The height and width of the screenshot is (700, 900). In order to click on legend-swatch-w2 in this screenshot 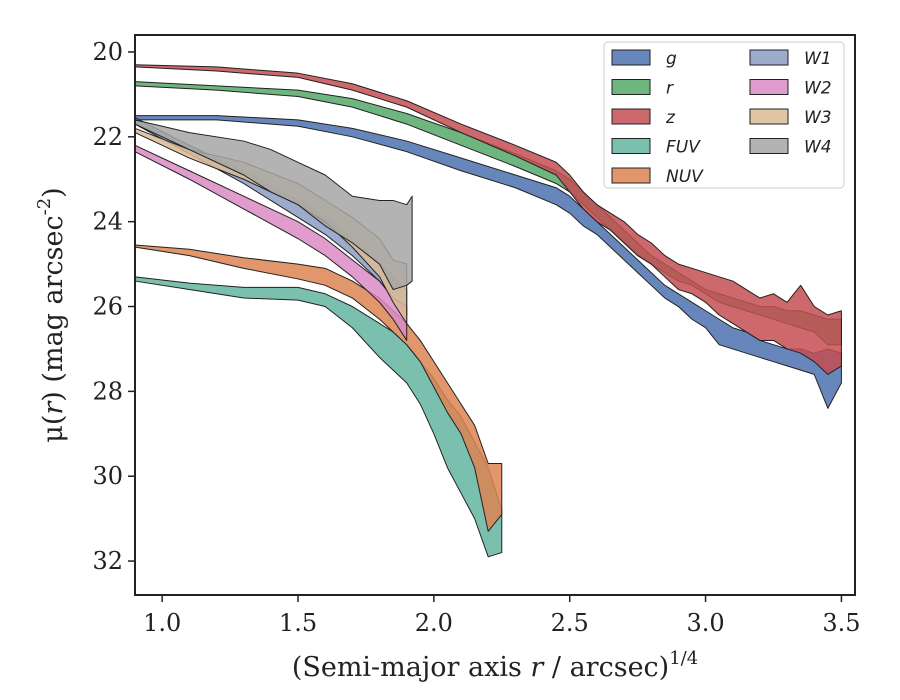, I will do `click(769, 87)`.